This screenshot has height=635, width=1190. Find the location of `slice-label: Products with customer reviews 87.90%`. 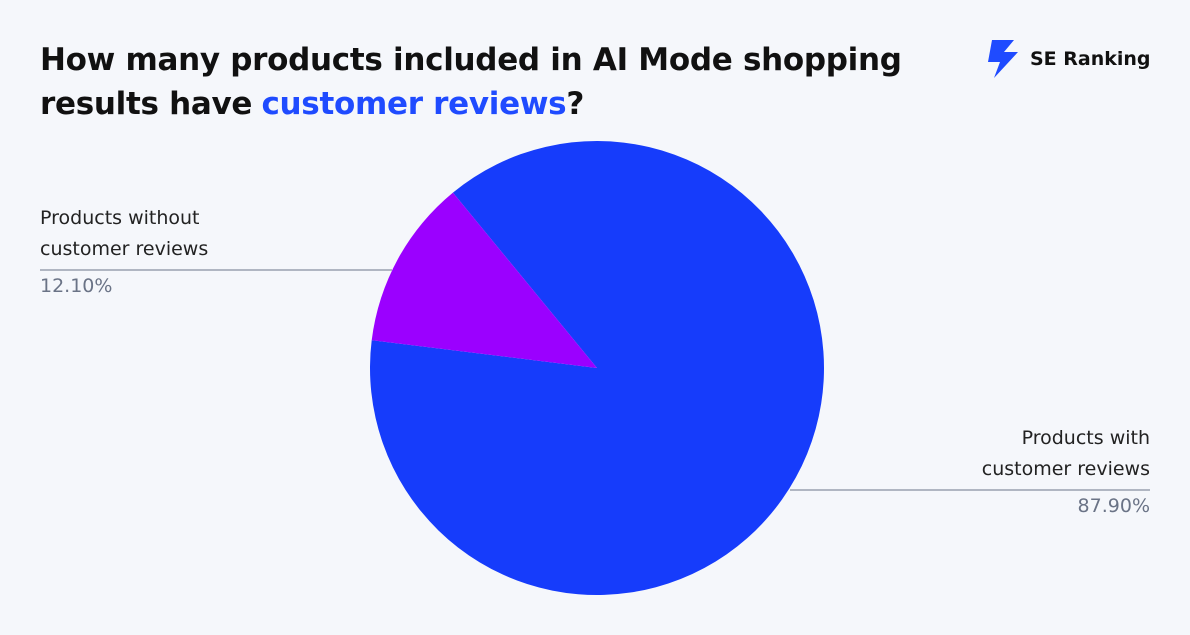

slice-label: Products with customer reviews 87.90% is located at coordinates (1040, 472).